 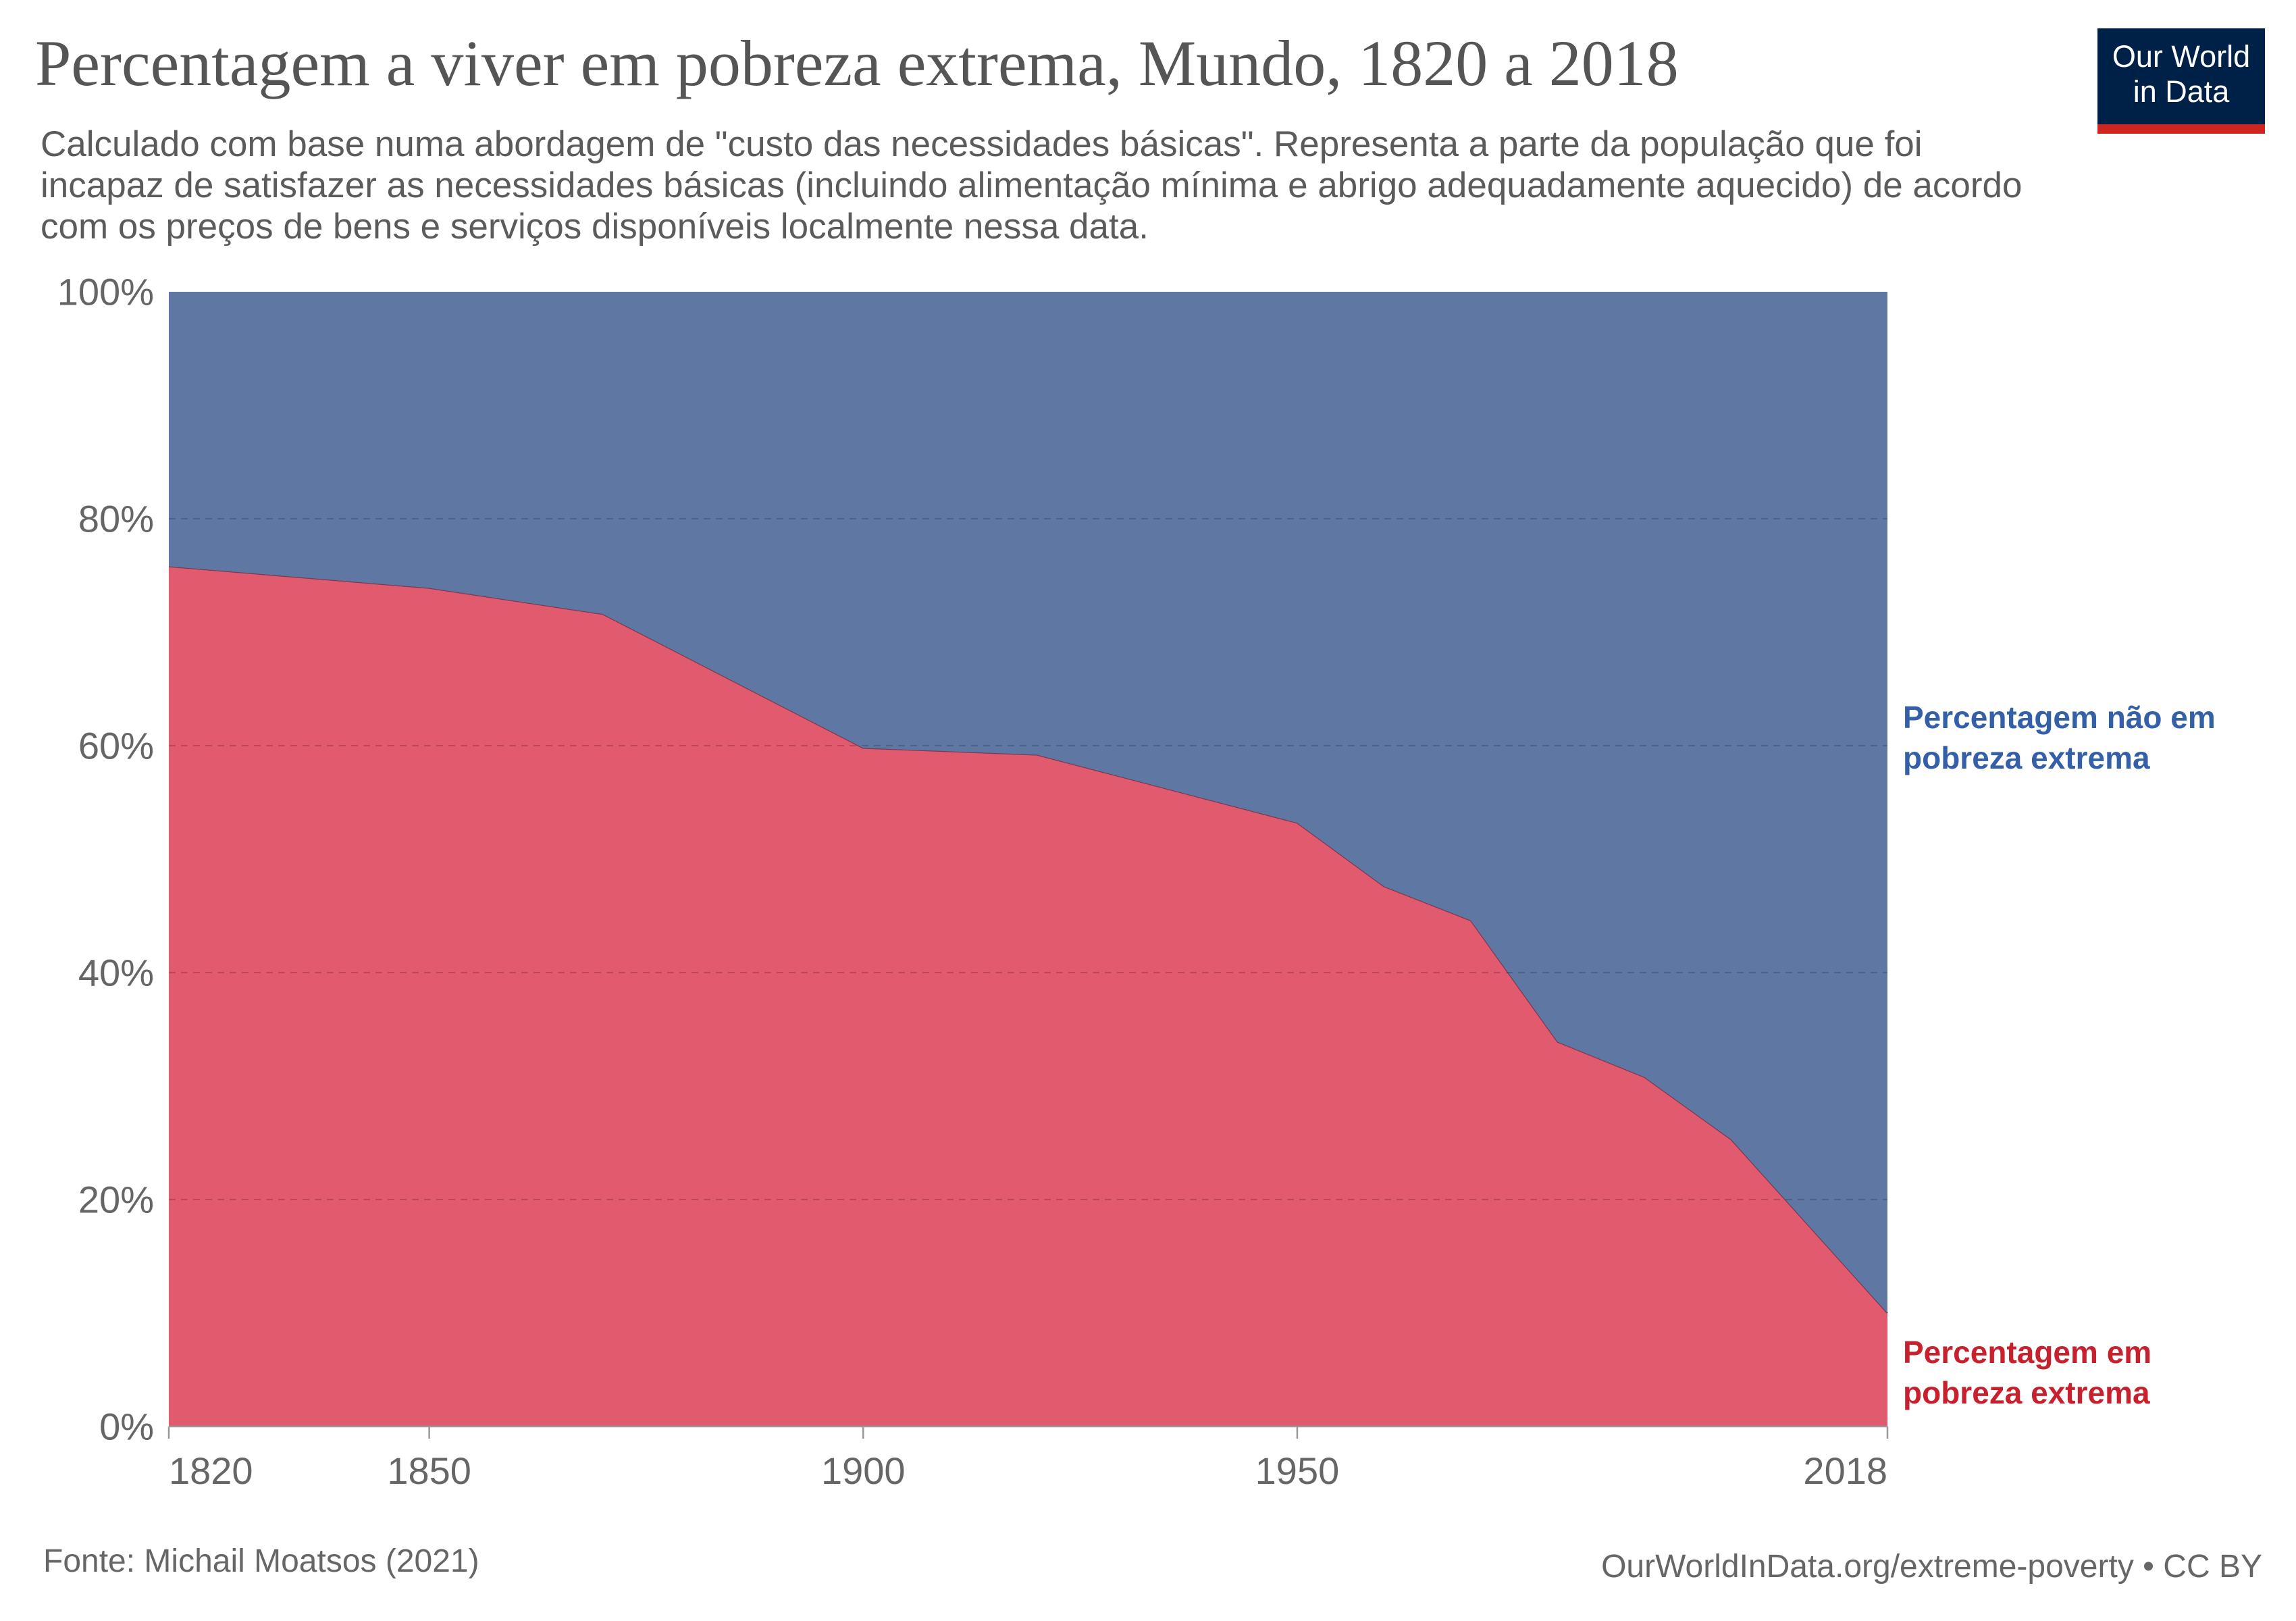 I want to click on y-tick-label: 0%, so click(x=126, y=1427).